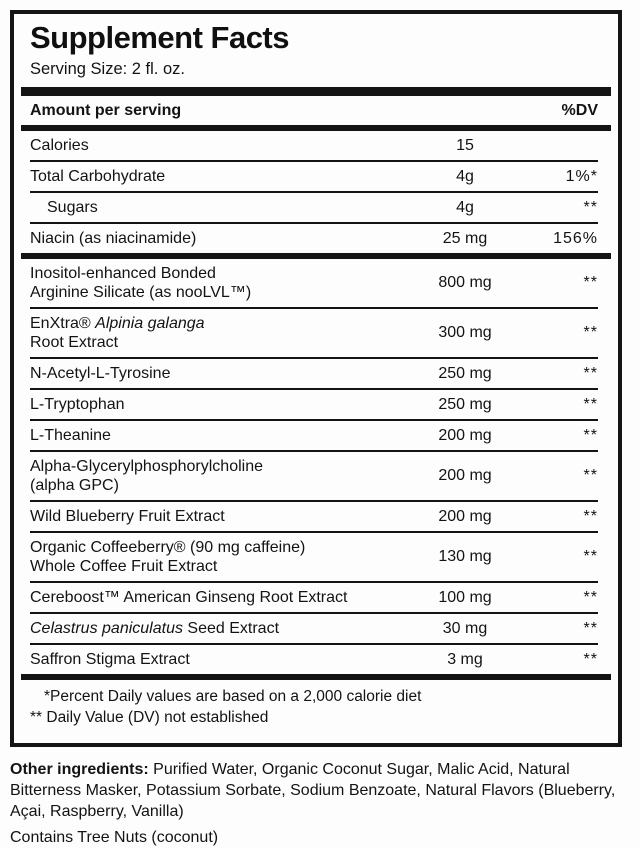 This screenshot has width=640, height=849. I want to click on nutrient-name: Niacin (as niacinamide), so click(113, 238).